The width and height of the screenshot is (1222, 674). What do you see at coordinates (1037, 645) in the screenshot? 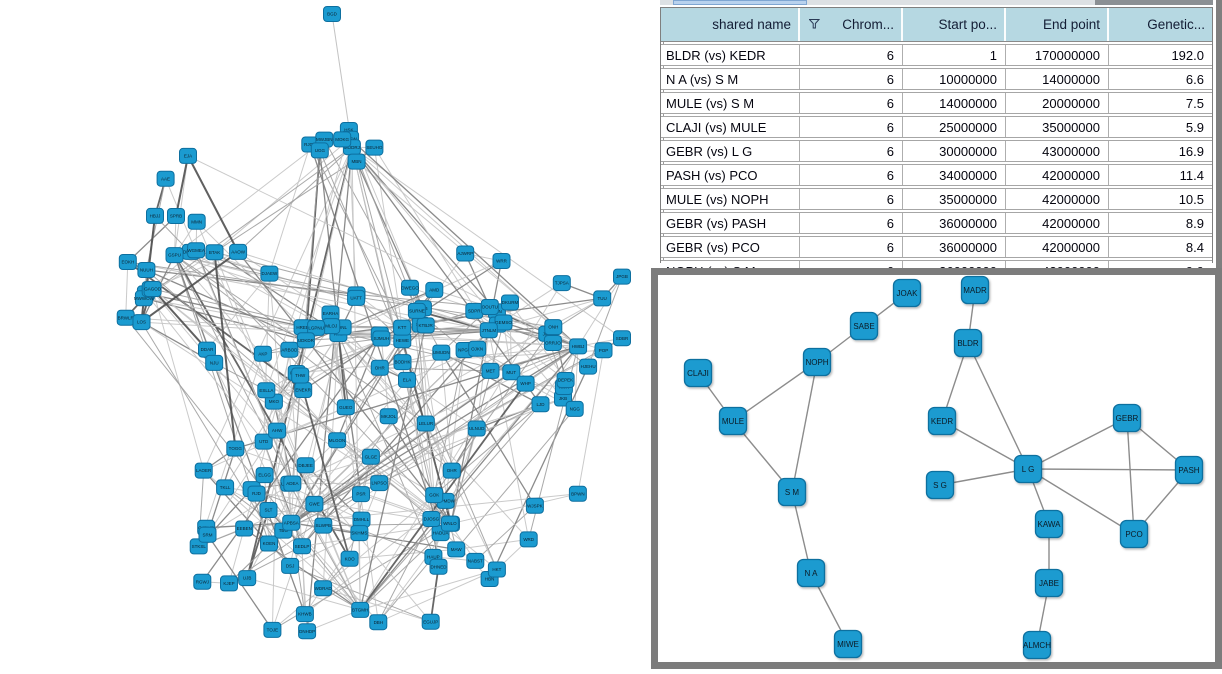
I see `network-node-ALMCH: ALMCH` at bounding box center [1037, 645].